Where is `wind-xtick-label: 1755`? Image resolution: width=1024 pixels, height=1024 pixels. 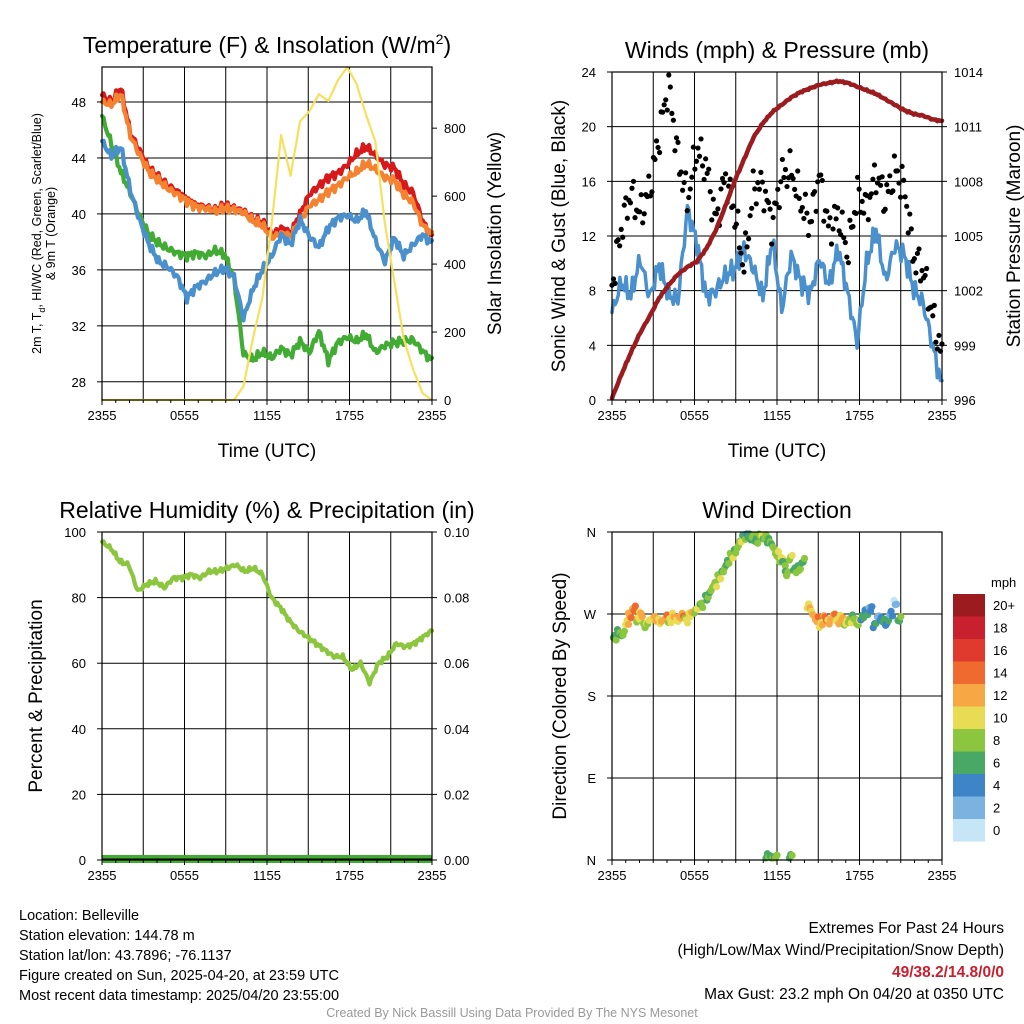
wind-xtick-label: 1755 is located at coordinates (859, 415).